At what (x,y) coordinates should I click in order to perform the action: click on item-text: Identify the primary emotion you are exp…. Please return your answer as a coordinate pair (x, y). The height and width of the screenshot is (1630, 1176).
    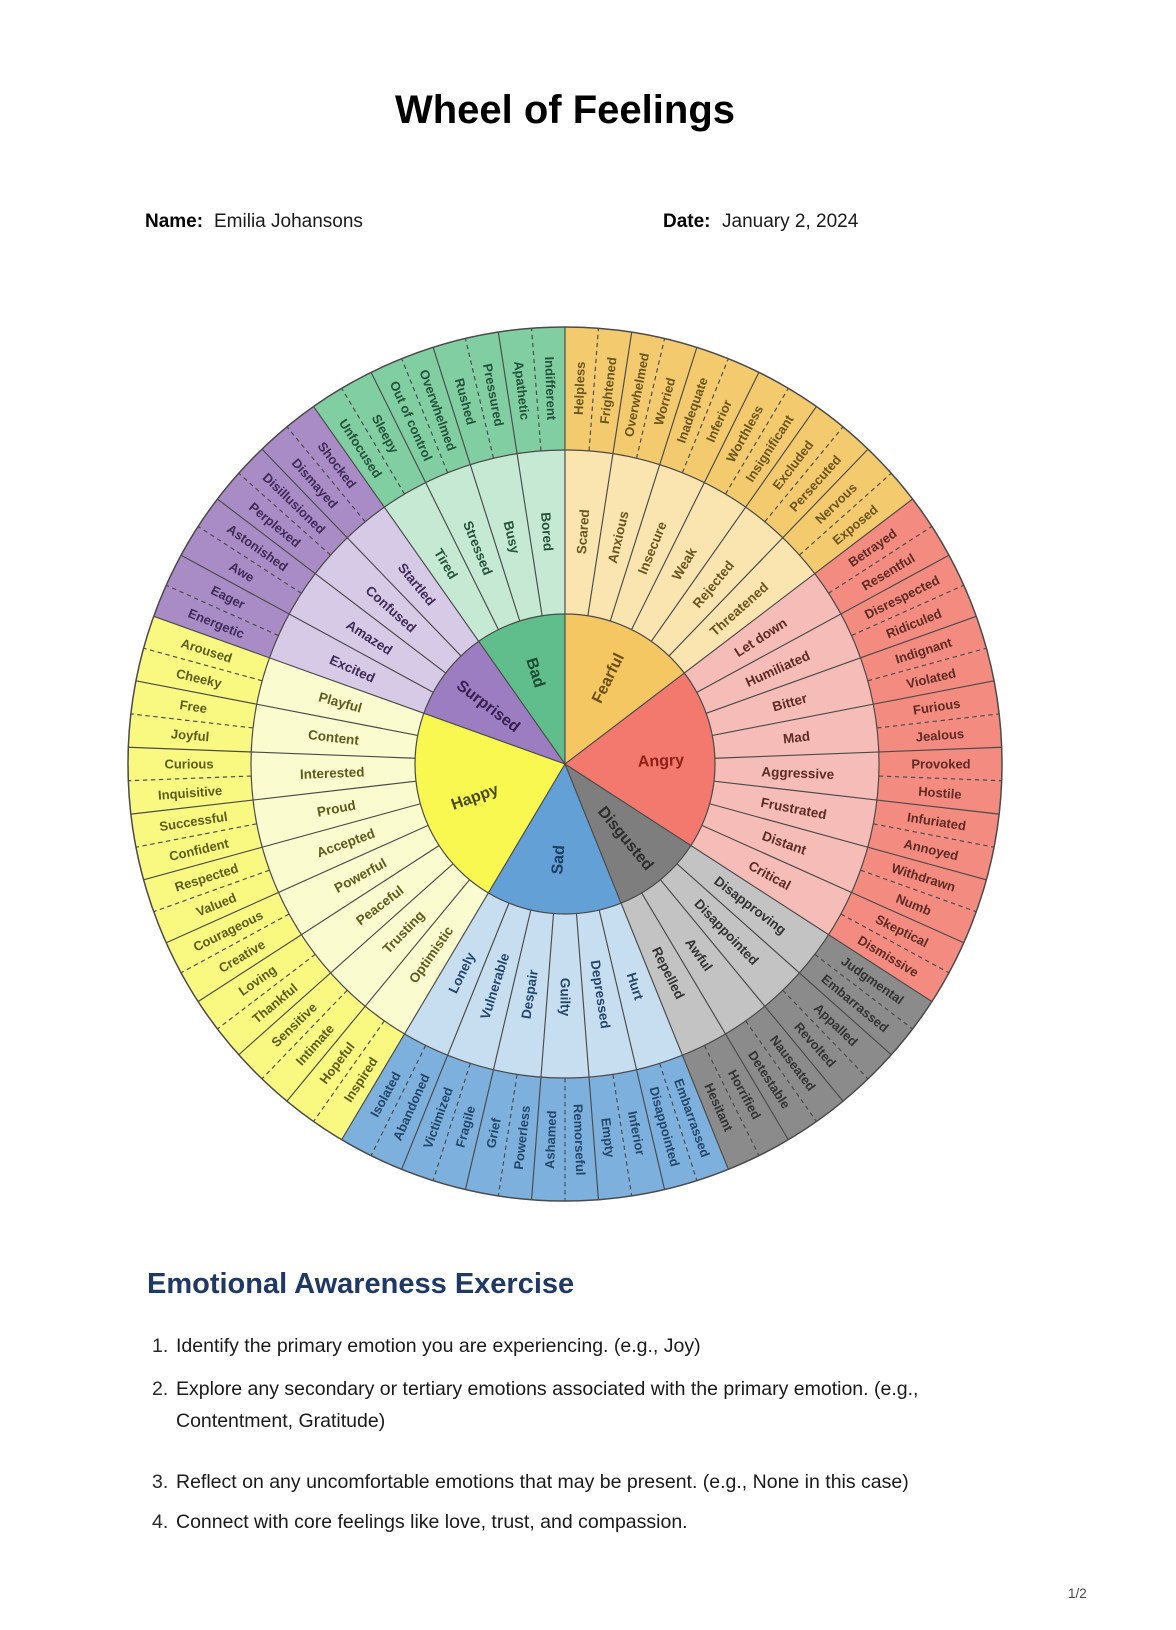
    Looking at the image, I should click on (438, 1346).